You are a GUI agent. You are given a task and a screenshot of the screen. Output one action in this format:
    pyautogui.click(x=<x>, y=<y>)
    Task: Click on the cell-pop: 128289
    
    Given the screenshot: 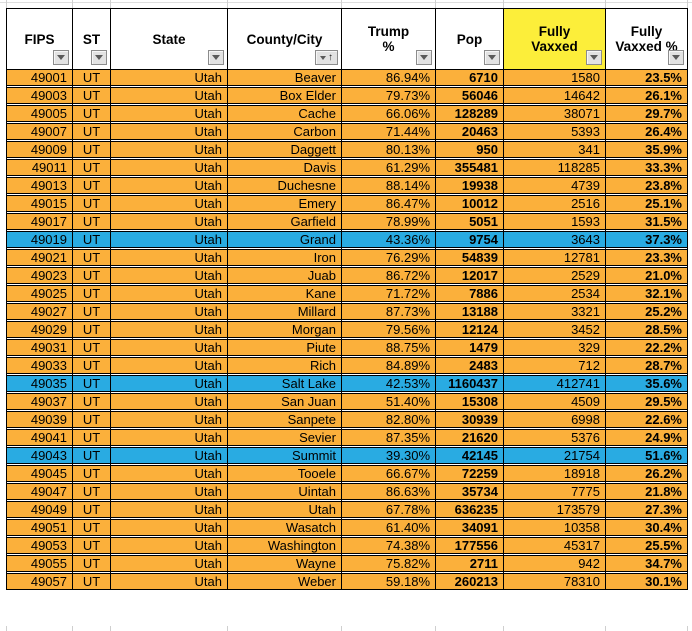 What is the action you would take?
    pyautogui.click(x=469, y=113)
    